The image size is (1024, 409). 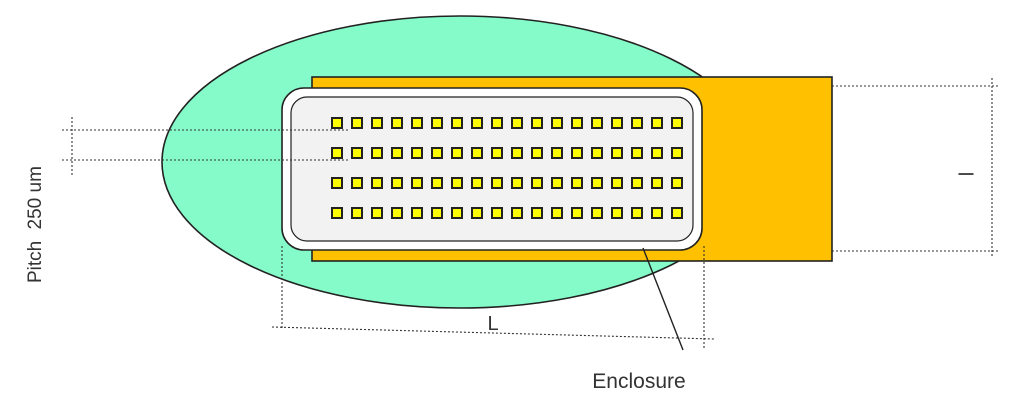 I want to click on width-dimension, so click(x=915, y=168).